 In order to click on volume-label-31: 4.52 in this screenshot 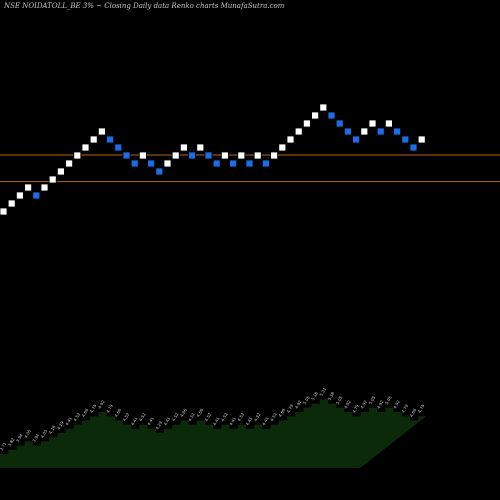, I will do `click(257, 416)`.